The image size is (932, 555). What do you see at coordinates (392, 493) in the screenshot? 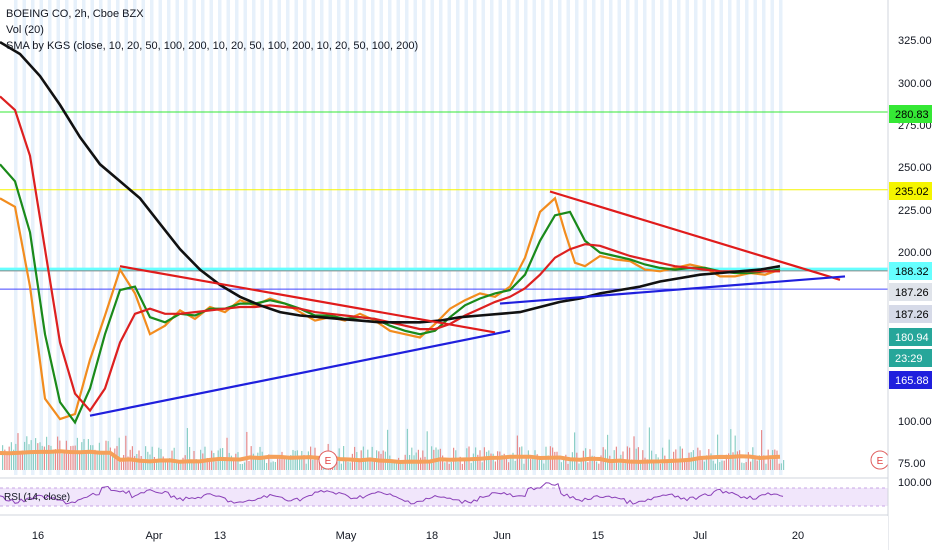
I see `rsi-line` at bounding box center [392, 493].